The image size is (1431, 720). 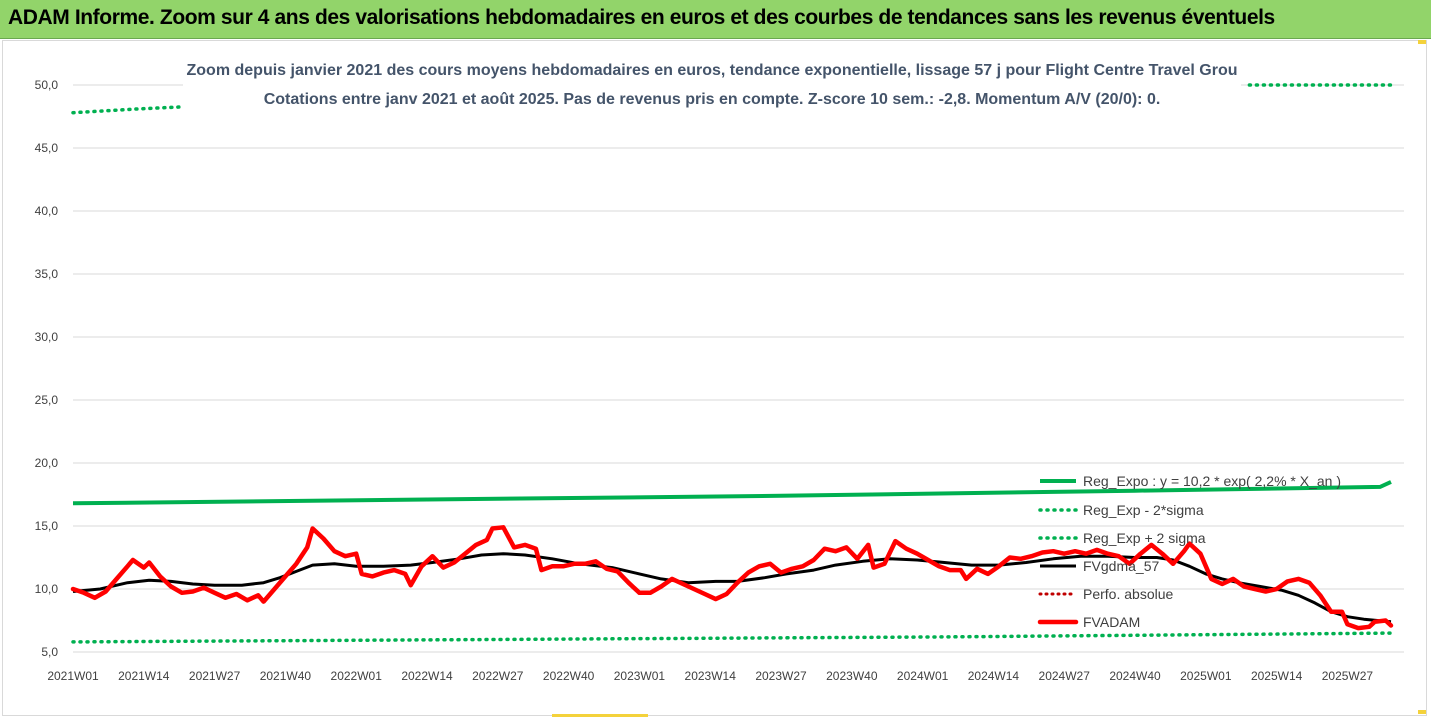 I want to click on x-tick-label: 2023W14, so click(x=711, y=676).